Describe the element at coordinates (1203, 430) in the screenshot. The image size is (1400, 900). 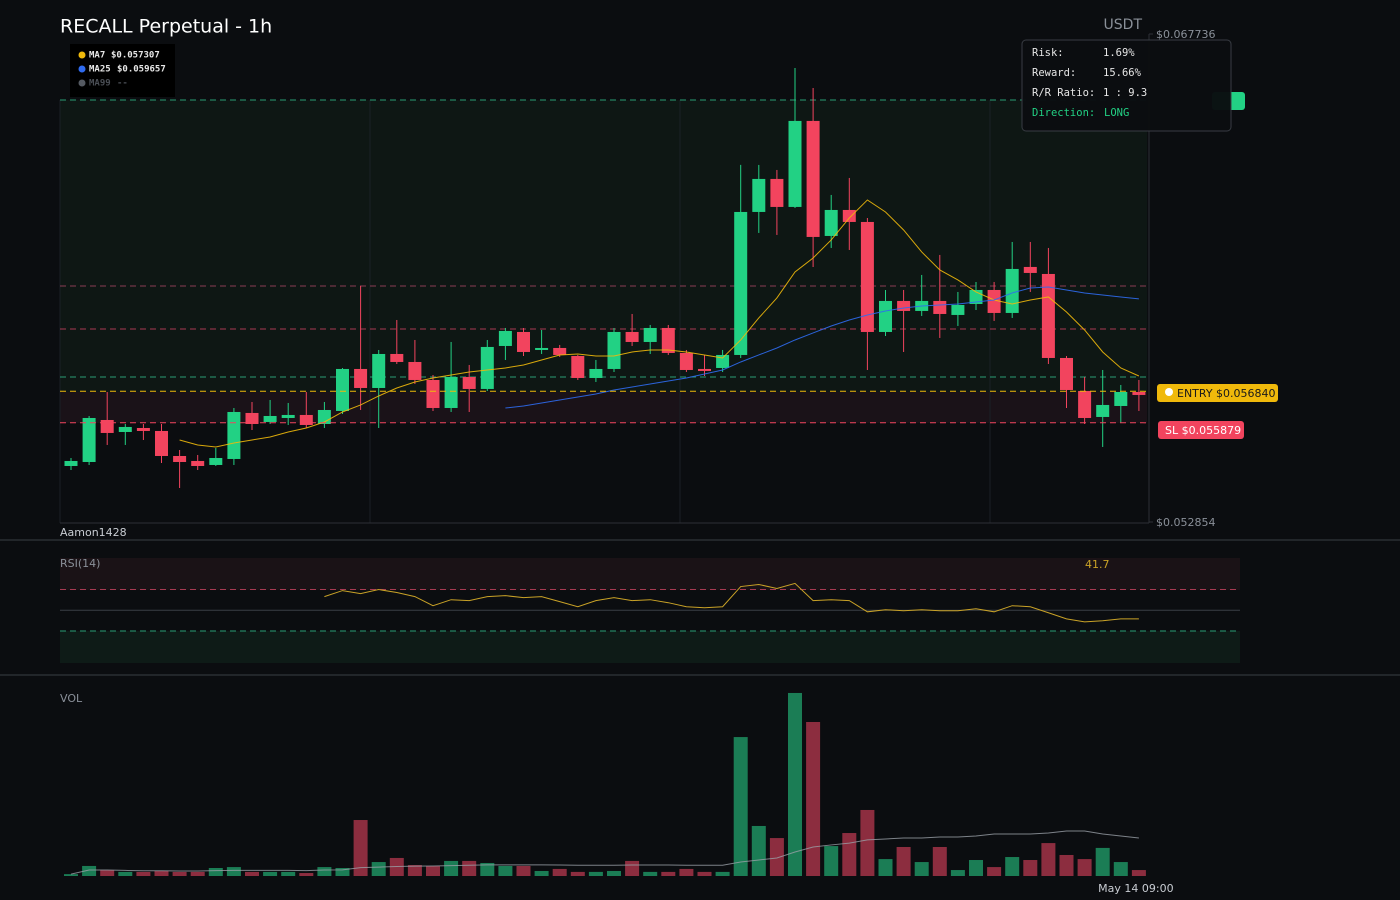
I see `stop-loss-line-label: SL $0.055879` at that location.